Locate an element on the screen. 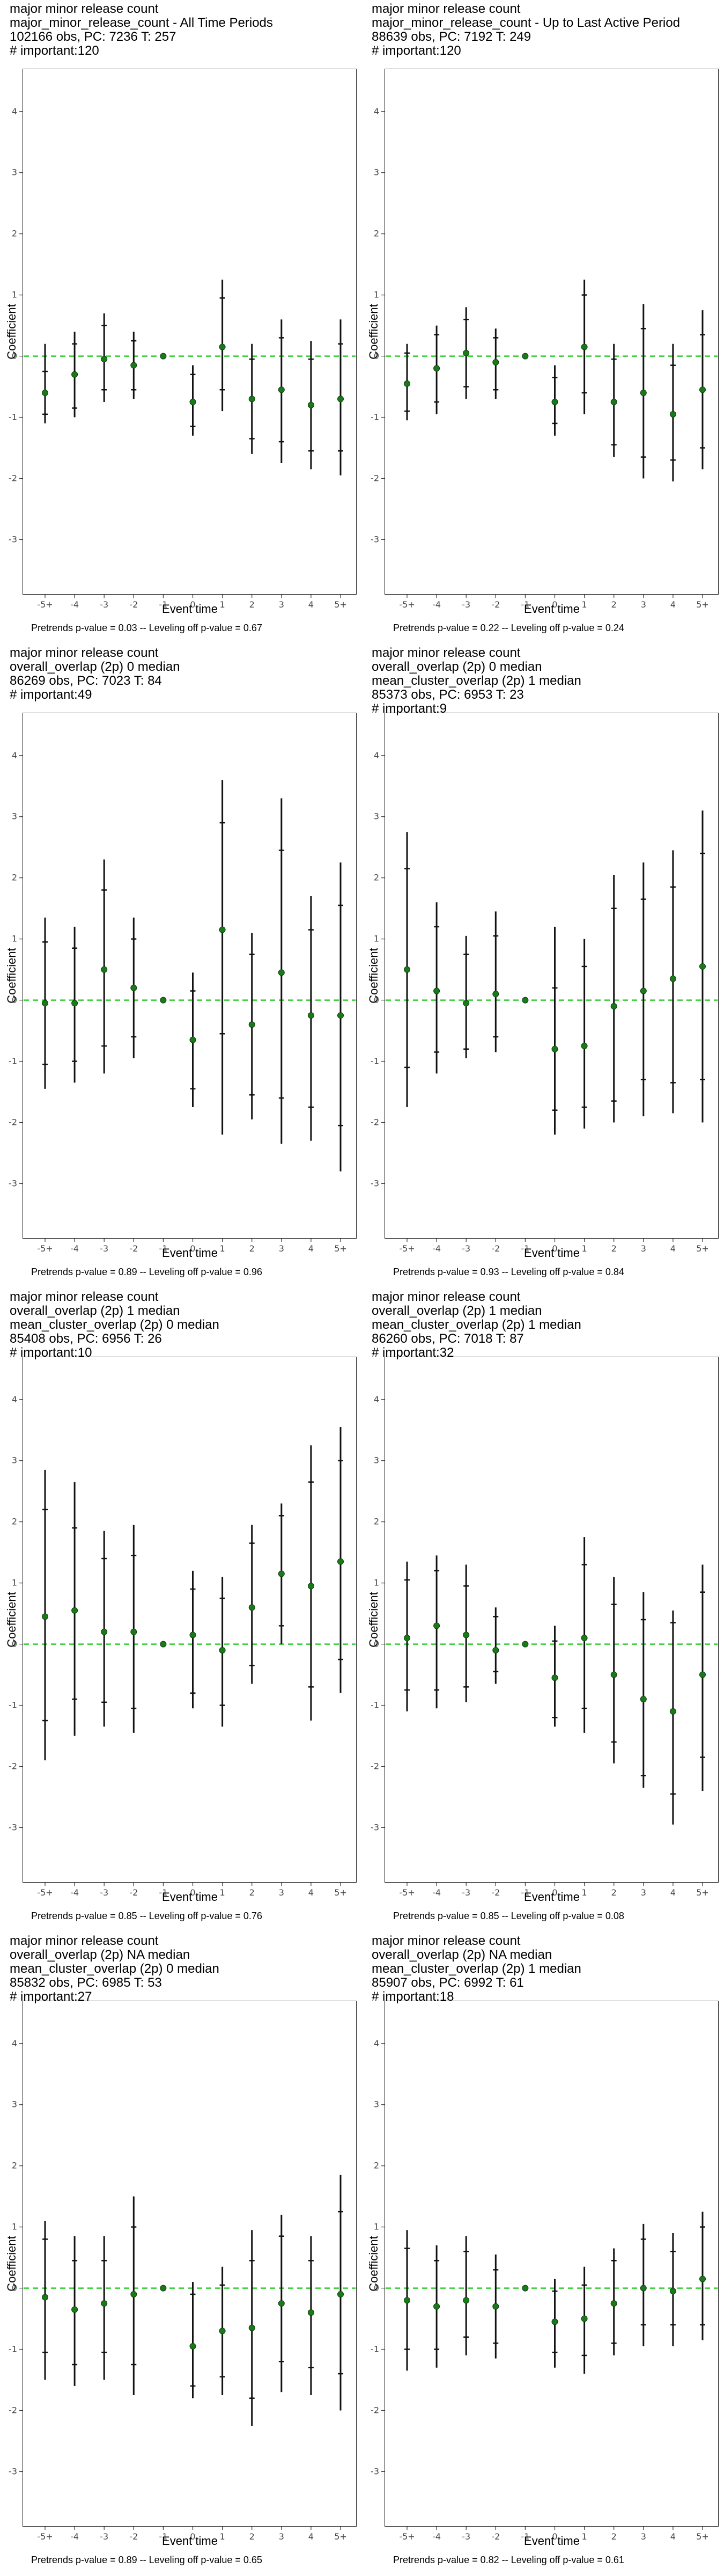 Image resolution: width=724 pixels, height=2576 pixels. panel-title-line: # important:32 is located at coordinates (413, 1352).